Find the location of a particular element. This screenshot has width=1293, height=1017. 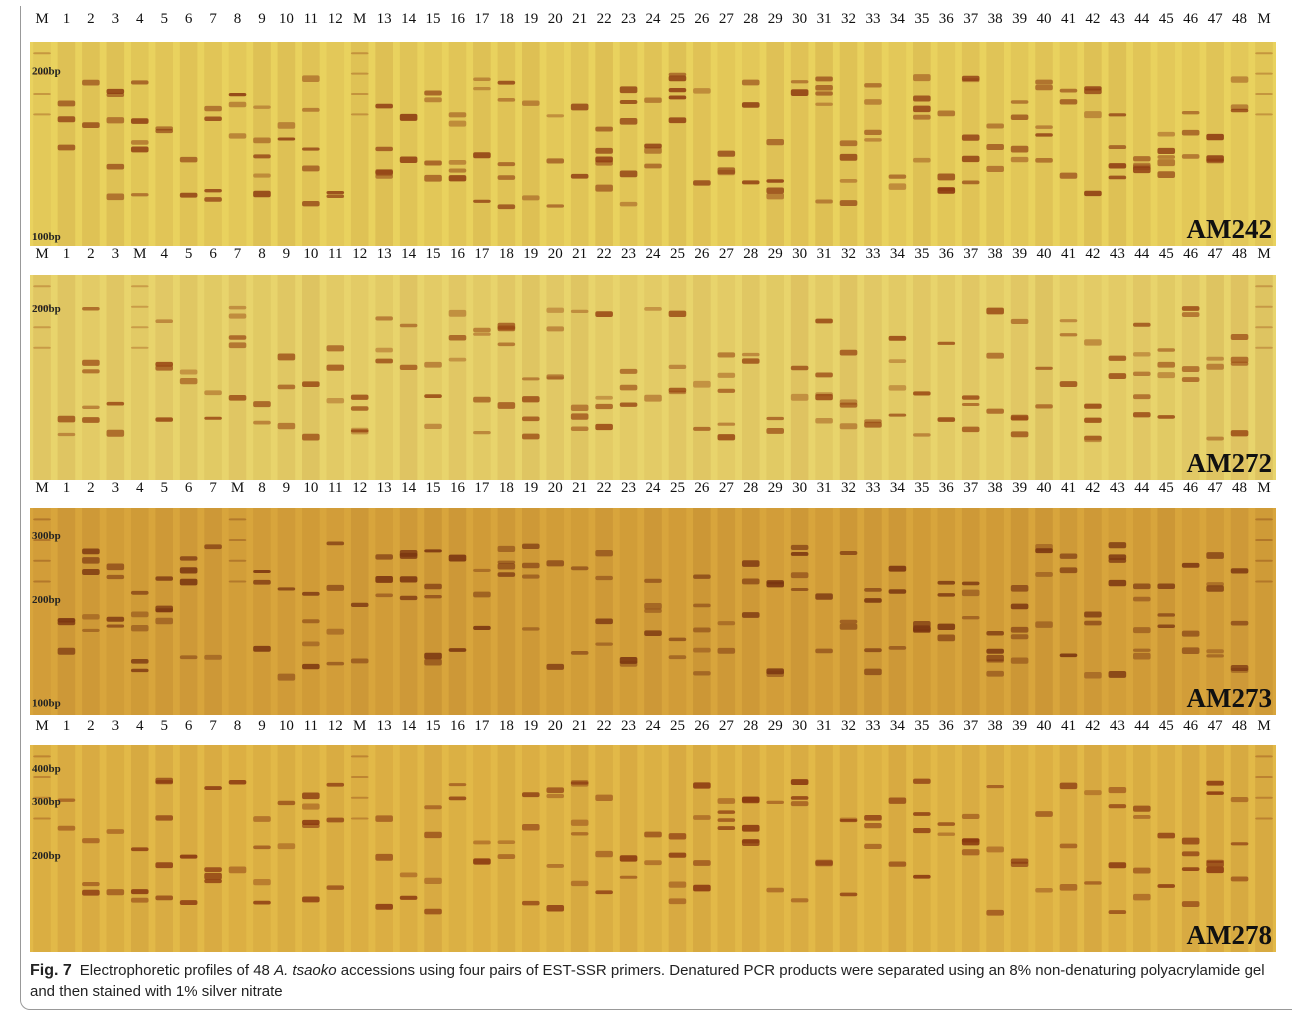

lane-label: 21 is located at coordinates (579, 726).